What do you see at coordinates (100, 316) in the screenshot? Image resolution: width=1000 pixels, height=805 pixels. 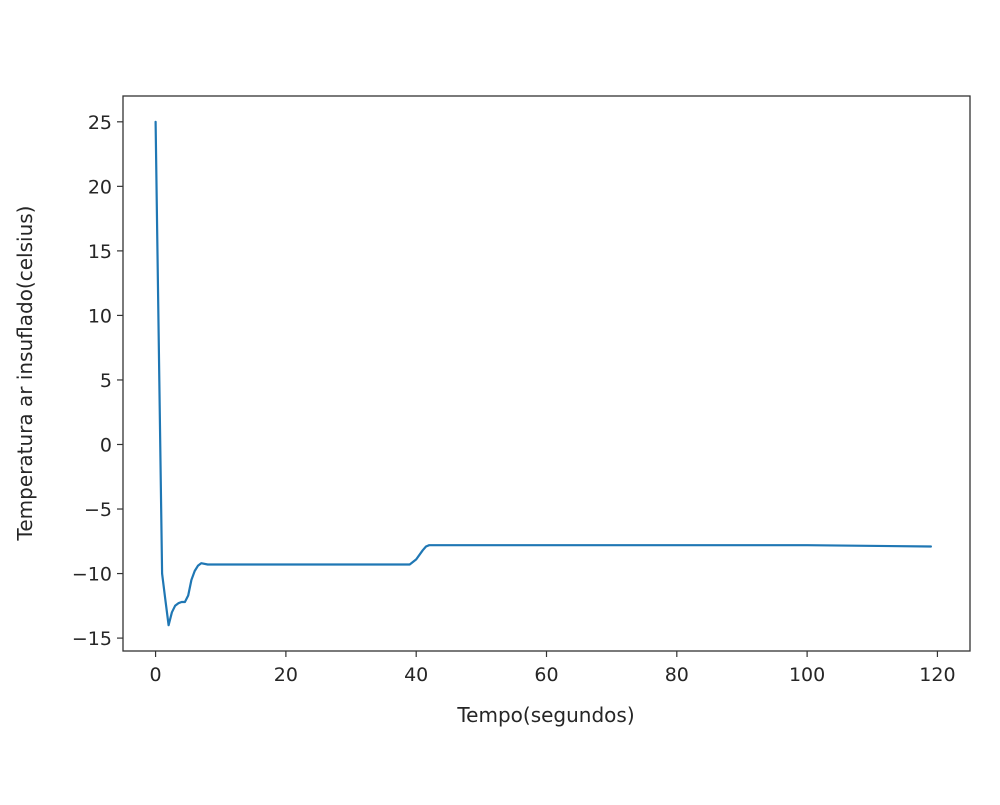 I see `y-tick-label: 10` at bounding box center [100, 316].